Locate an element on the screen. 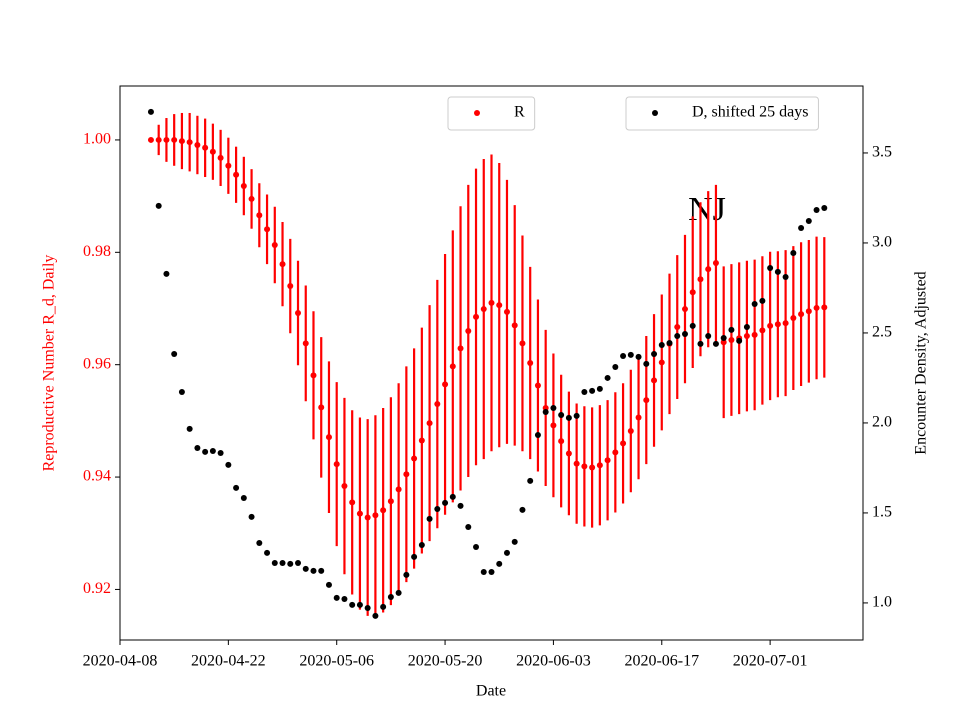  legend-box is located at coordinates (491, 113).